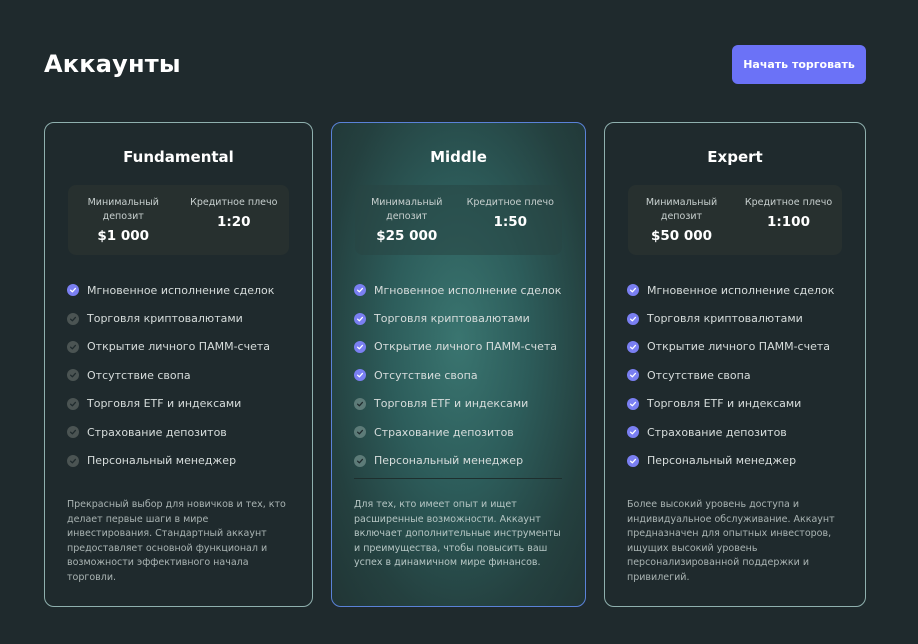 This screenshot has height=644, width=918. I want to click on stat-value: 1:100, so click(788, 222).